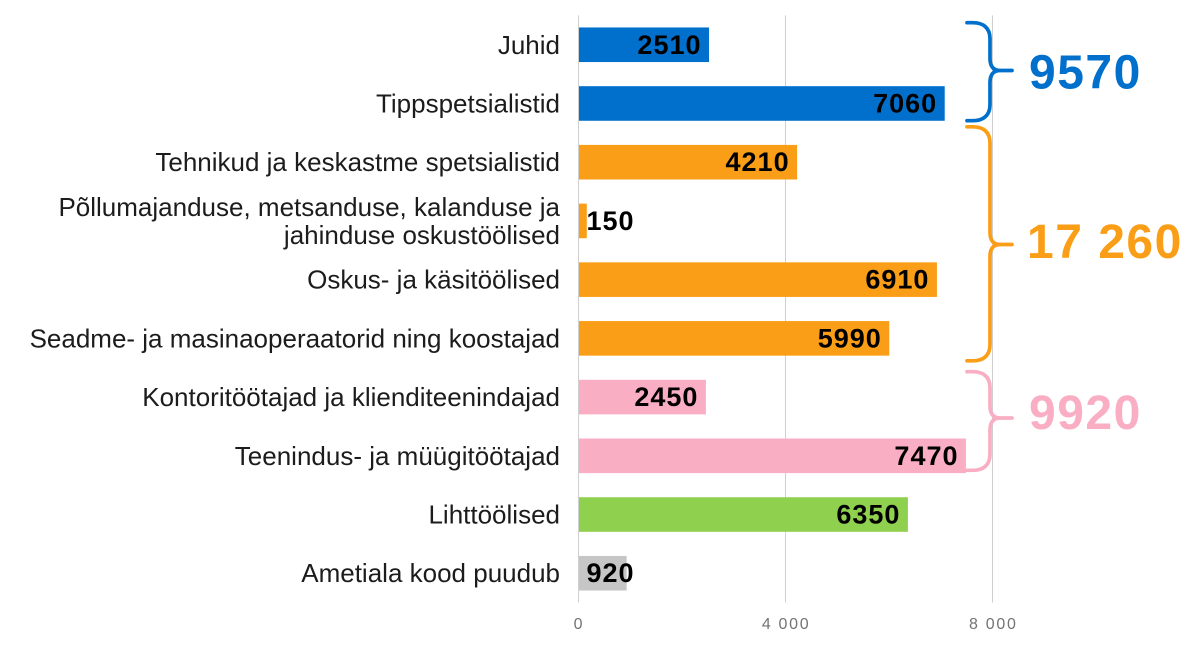  Describe the element at coordinates (786, 624) in the screenshot. I see `svg-text: 4 000` at that location.